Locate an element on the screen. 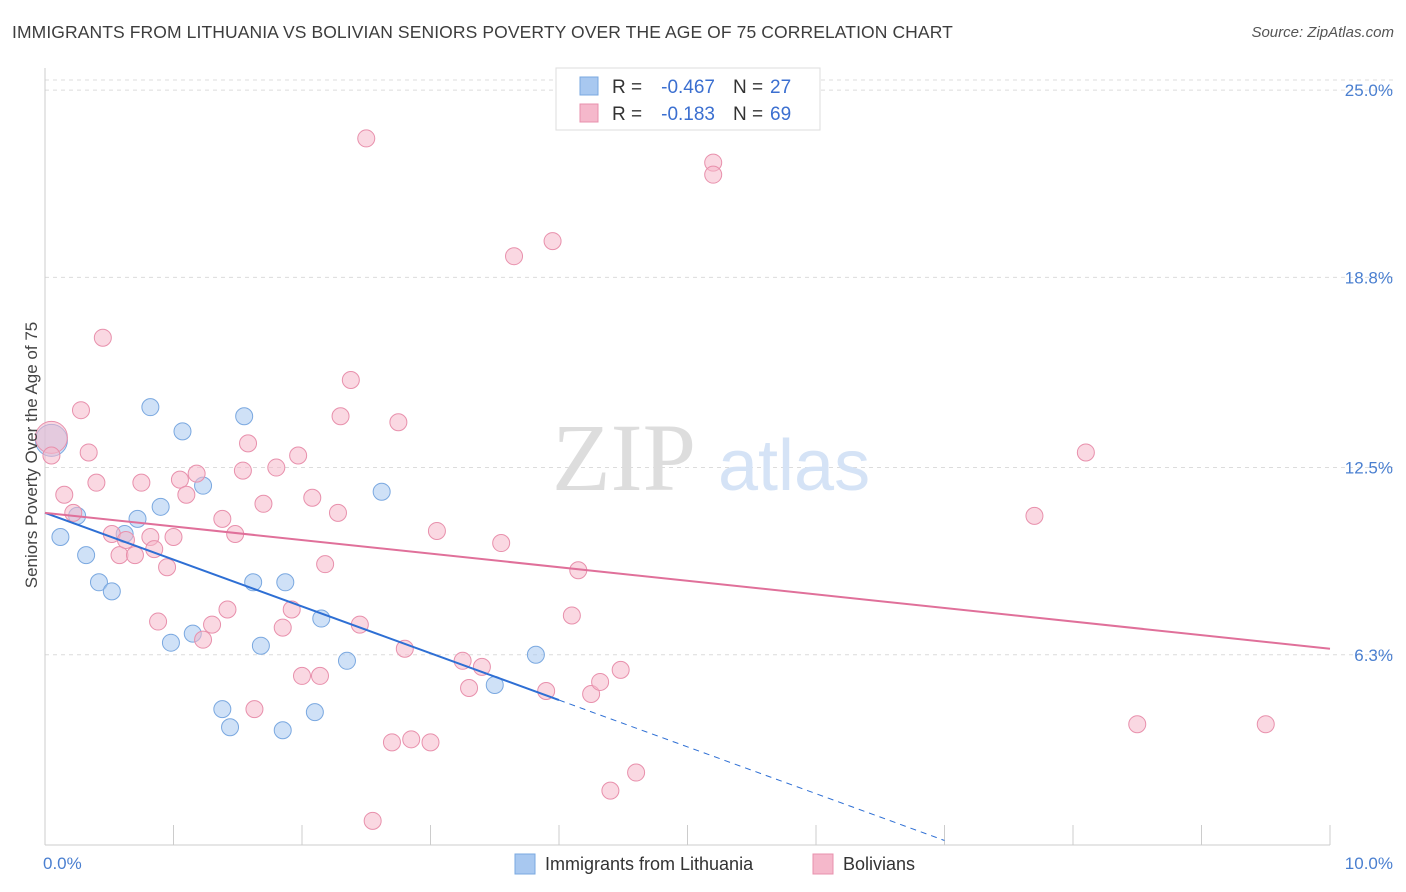 This screenshot has width=1406, height=892. y-axis-label: Seniors Poverty Over the Age of 75 is located at coordinates (31, 455).